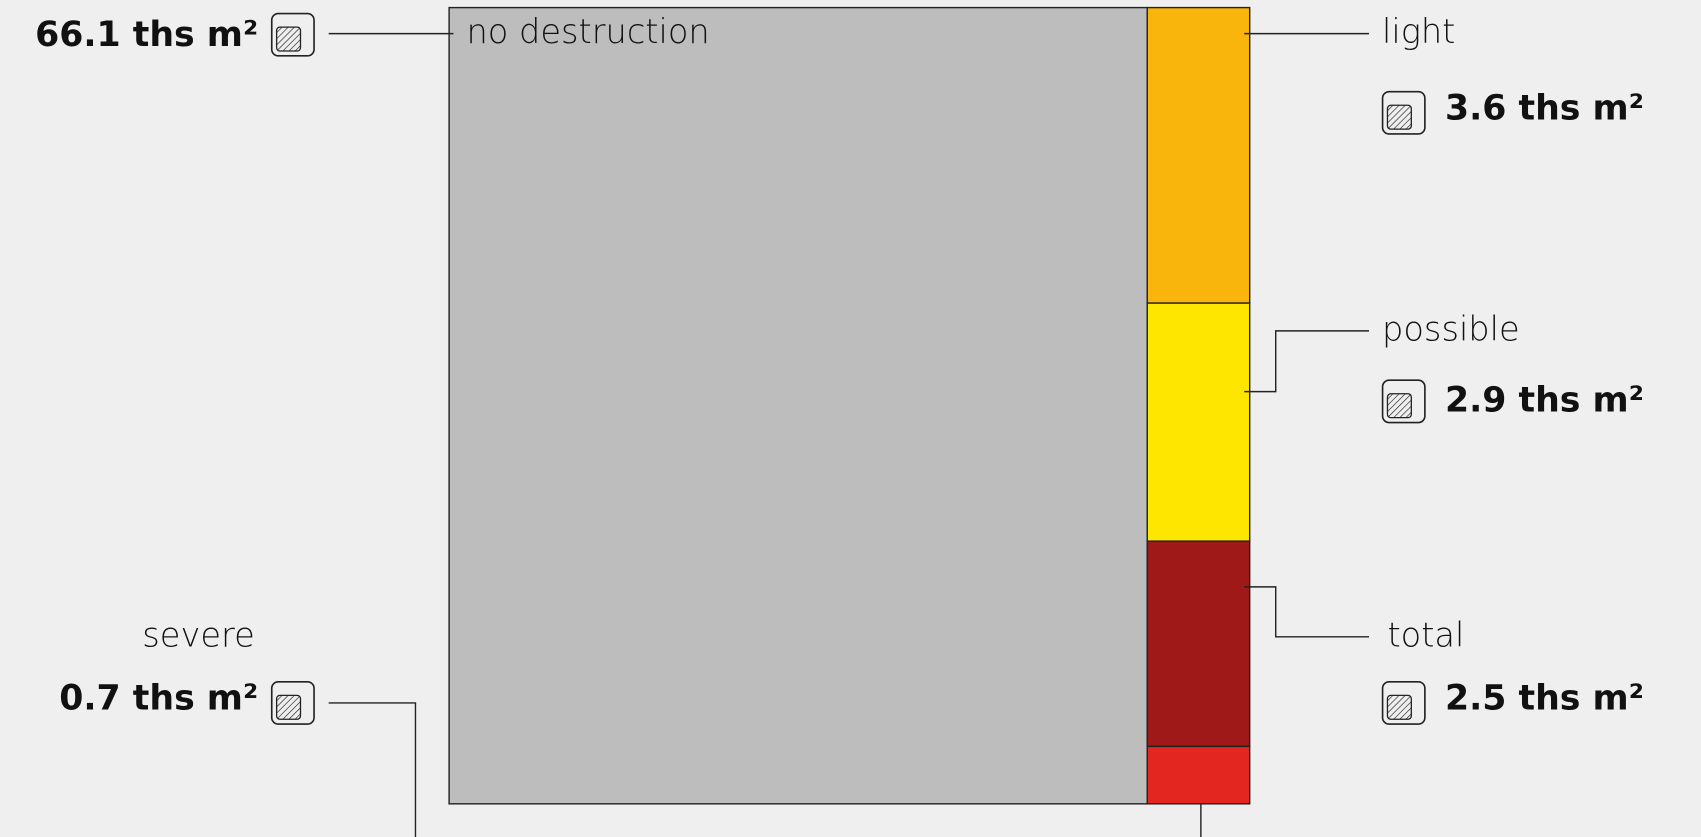  I want to click on value-label: 66.1 ths m², so click(146, 35).